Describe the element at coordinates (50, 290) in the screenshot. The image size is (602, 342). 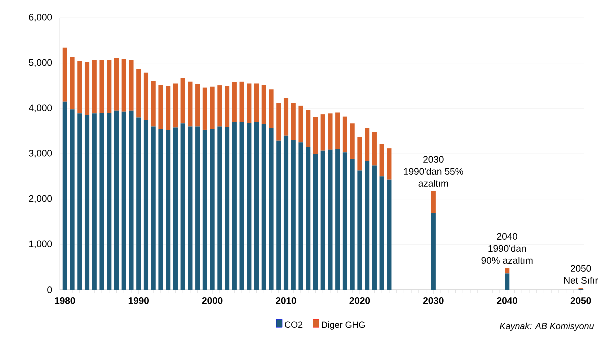
I see `y-tick-label: 0` at that location.